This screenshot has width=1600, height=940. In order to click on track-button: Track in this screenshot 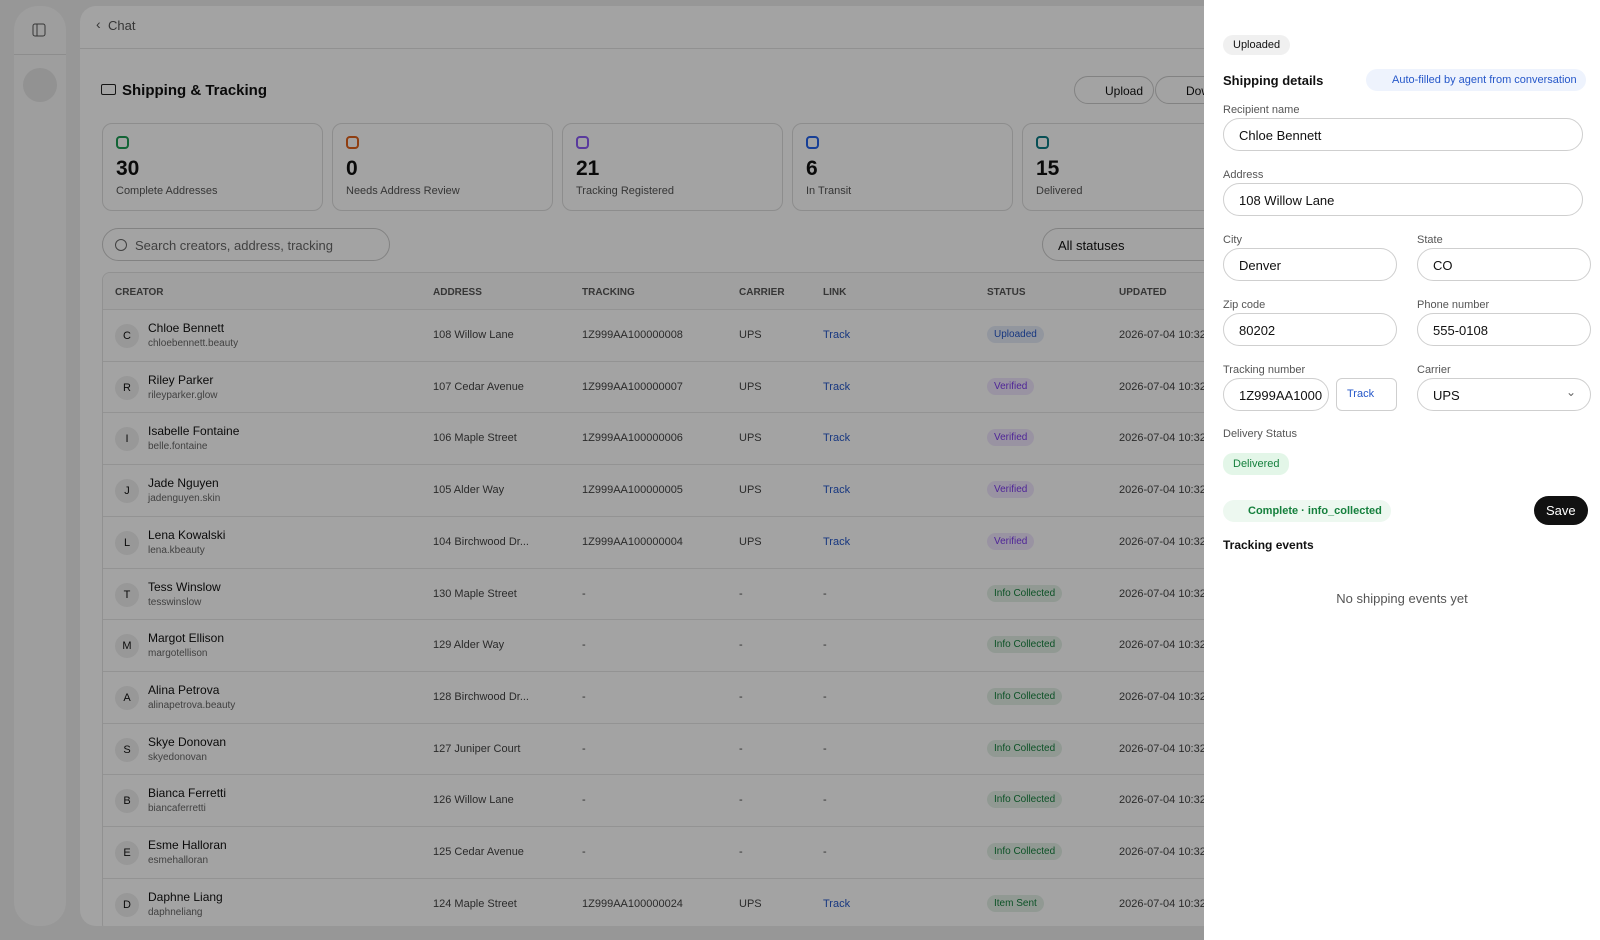, I will do `click(1366, 394)`.